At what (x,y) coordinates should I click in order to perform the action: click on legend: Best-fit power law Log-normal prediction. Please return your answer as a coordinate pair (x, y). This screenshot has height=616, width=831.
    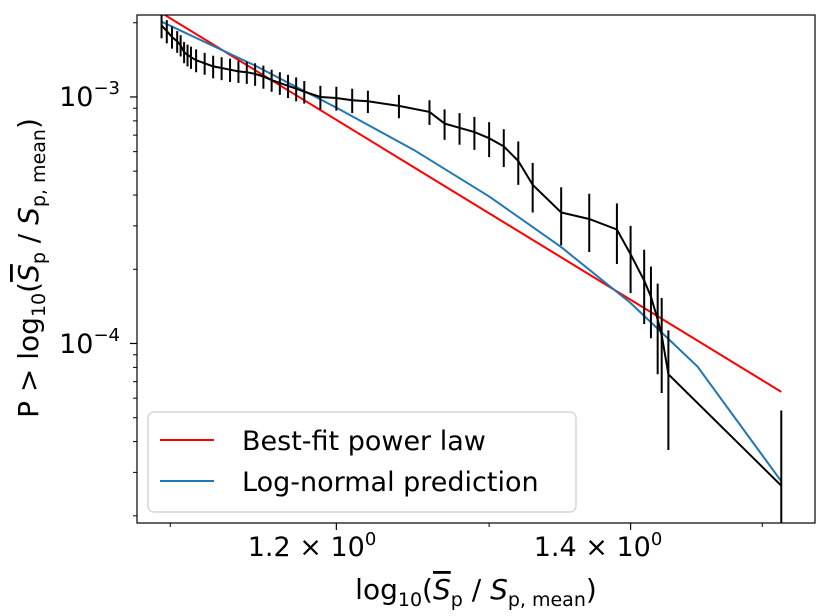
    Looking at the image, I should click on (362, 462).